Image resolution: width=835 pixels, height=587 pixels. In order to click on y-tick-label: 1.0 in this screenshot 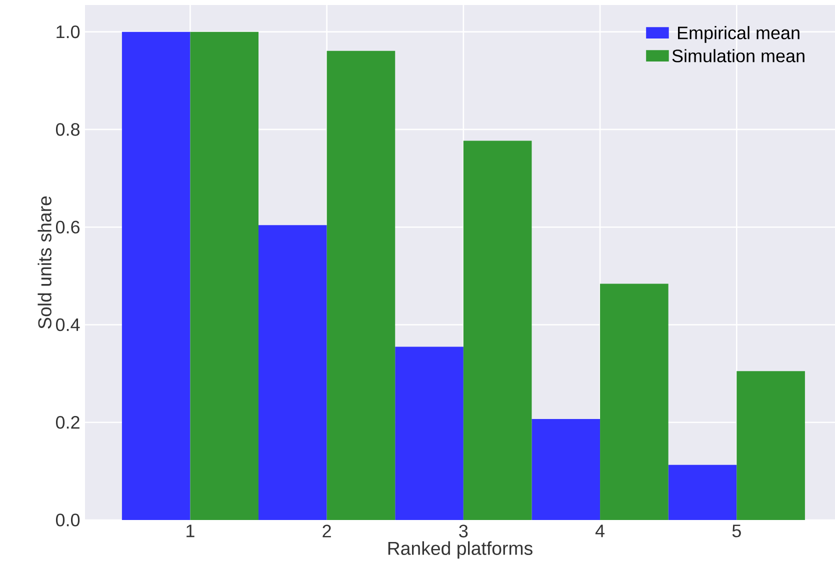, I will do `click(68, 31)`.